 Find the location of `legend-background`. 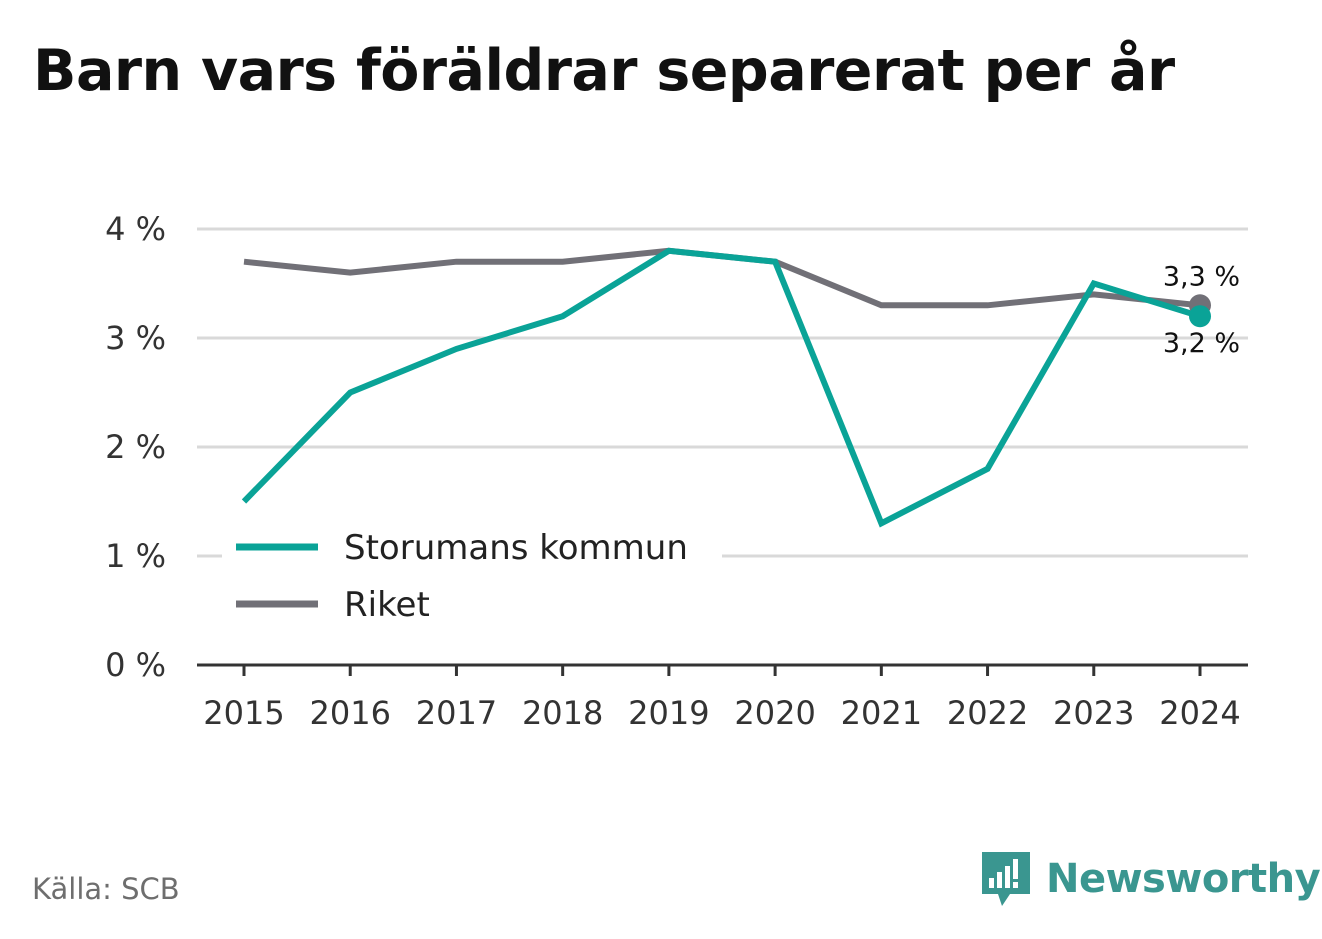

legend-background is located at coordinates (472, 576).